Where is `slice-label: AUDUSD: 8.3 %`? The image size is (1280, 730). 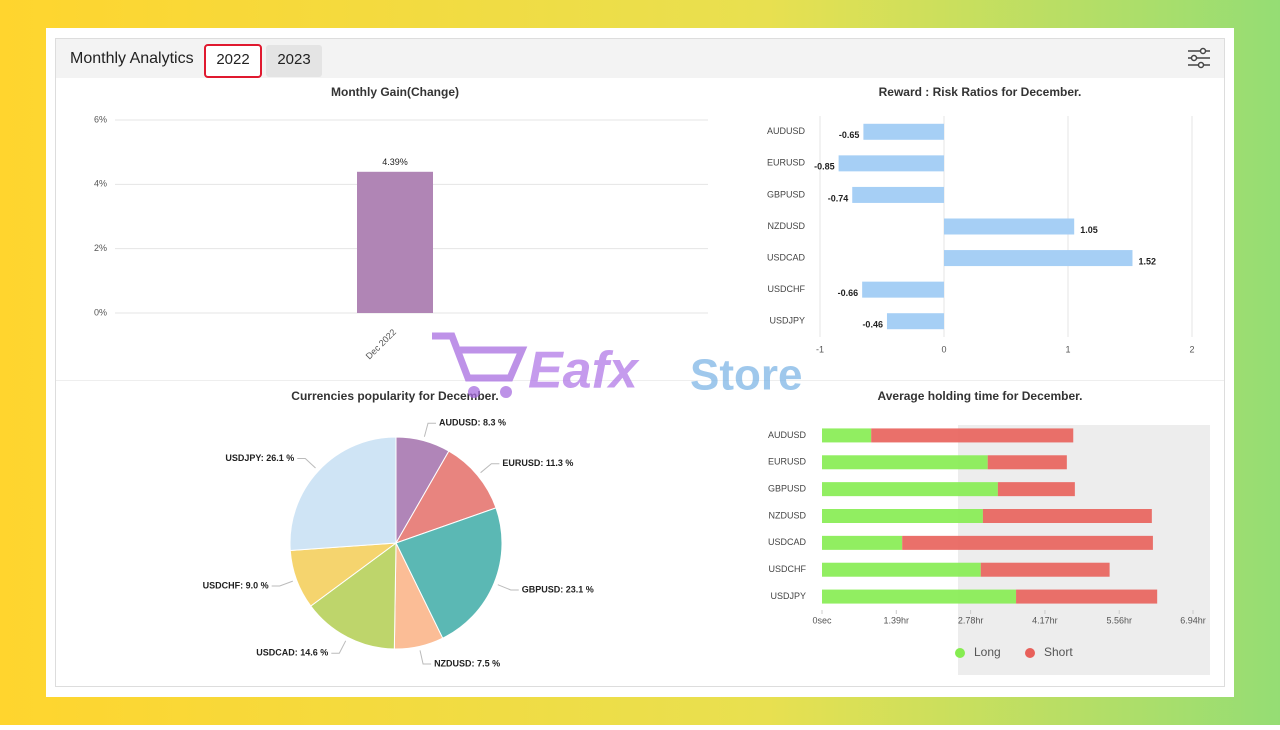
slice-label: AUDUSD: 8.3 % is located at coordinates (472, 423).